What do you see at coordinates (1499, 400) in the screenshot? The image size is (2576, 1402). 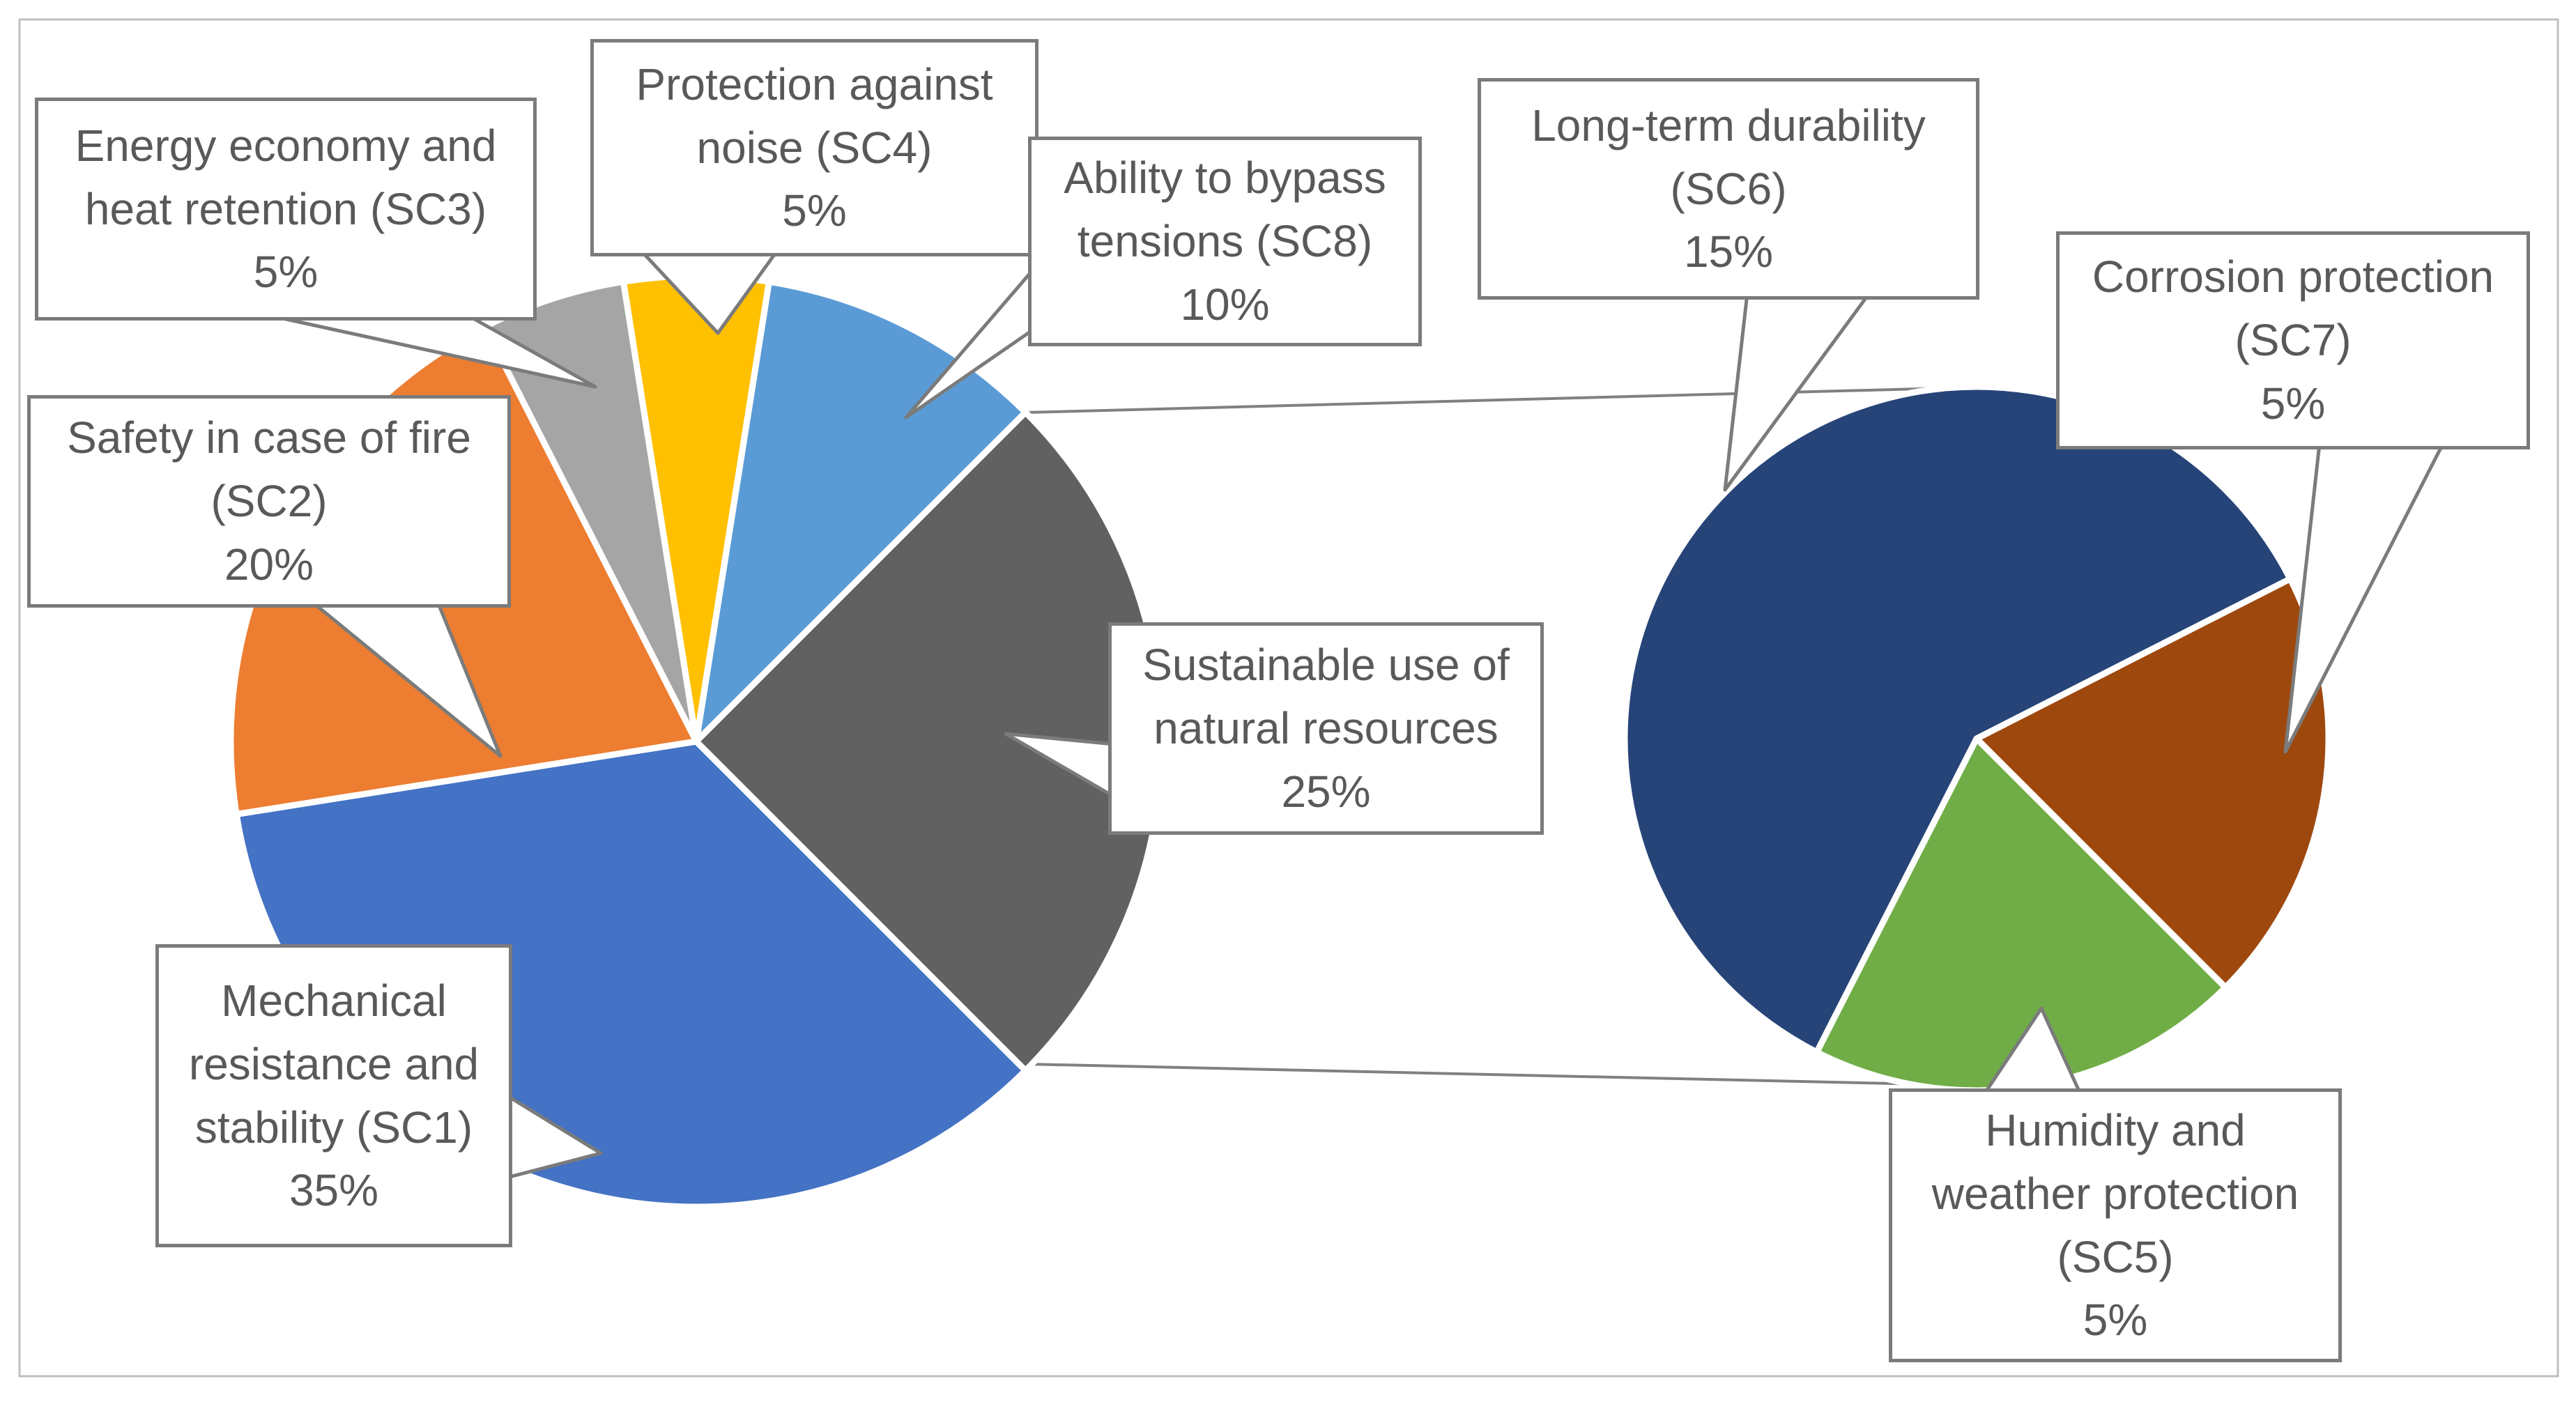 I see `series-connector-line-top` at bounding box center [1499, 400].